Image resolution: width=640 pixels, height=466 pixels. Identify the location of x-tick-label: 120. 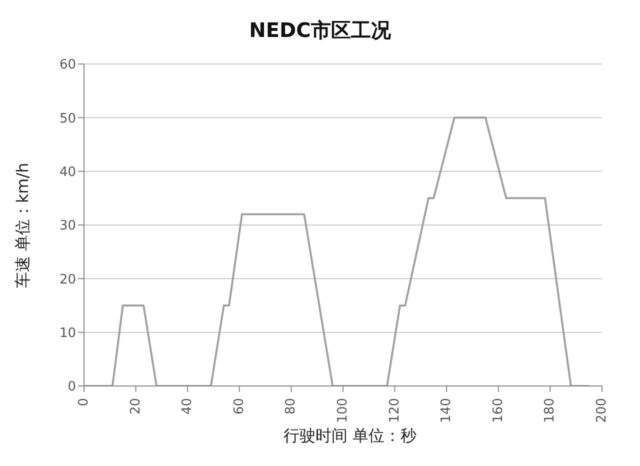
(394, 410).